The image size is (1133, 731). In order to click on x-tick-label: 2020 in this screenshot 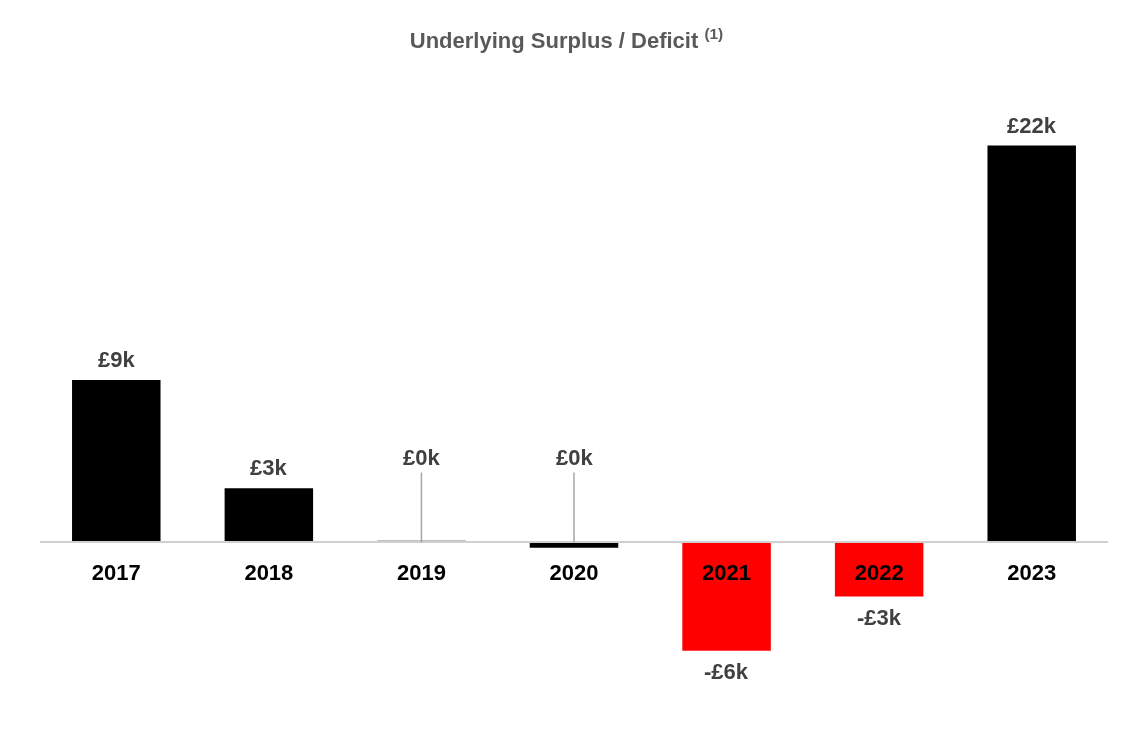, I will do `click(574, 572)`.